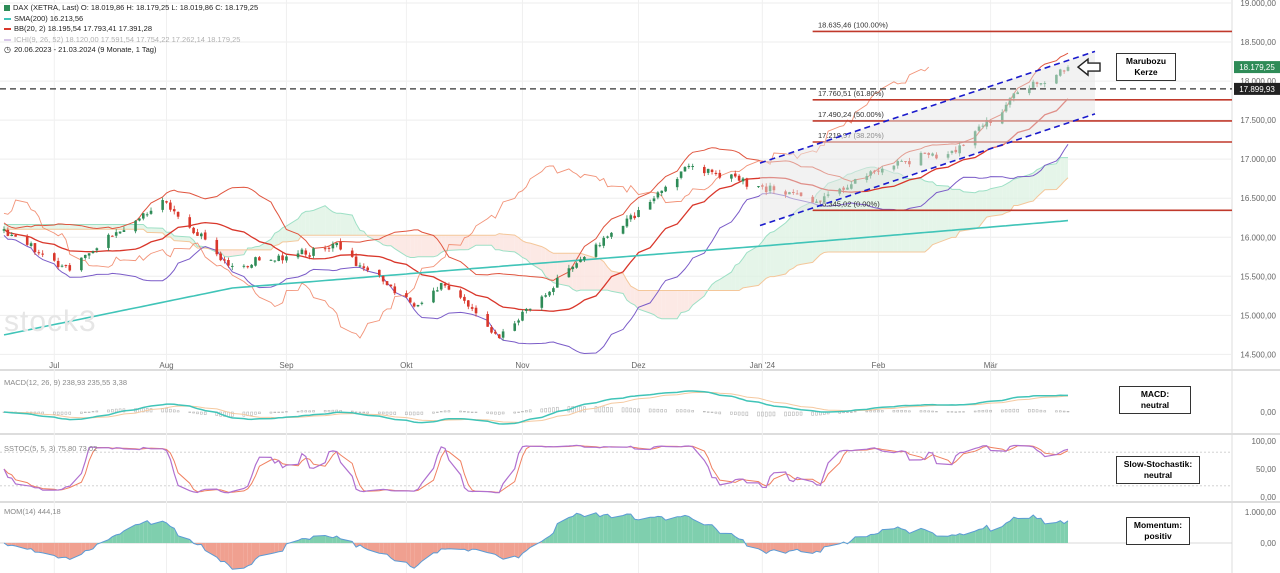  Describe the element at coordinates (851, 93) in the screenshot. I see `fib-label: 17.760,51 (61.80%)` at that location.